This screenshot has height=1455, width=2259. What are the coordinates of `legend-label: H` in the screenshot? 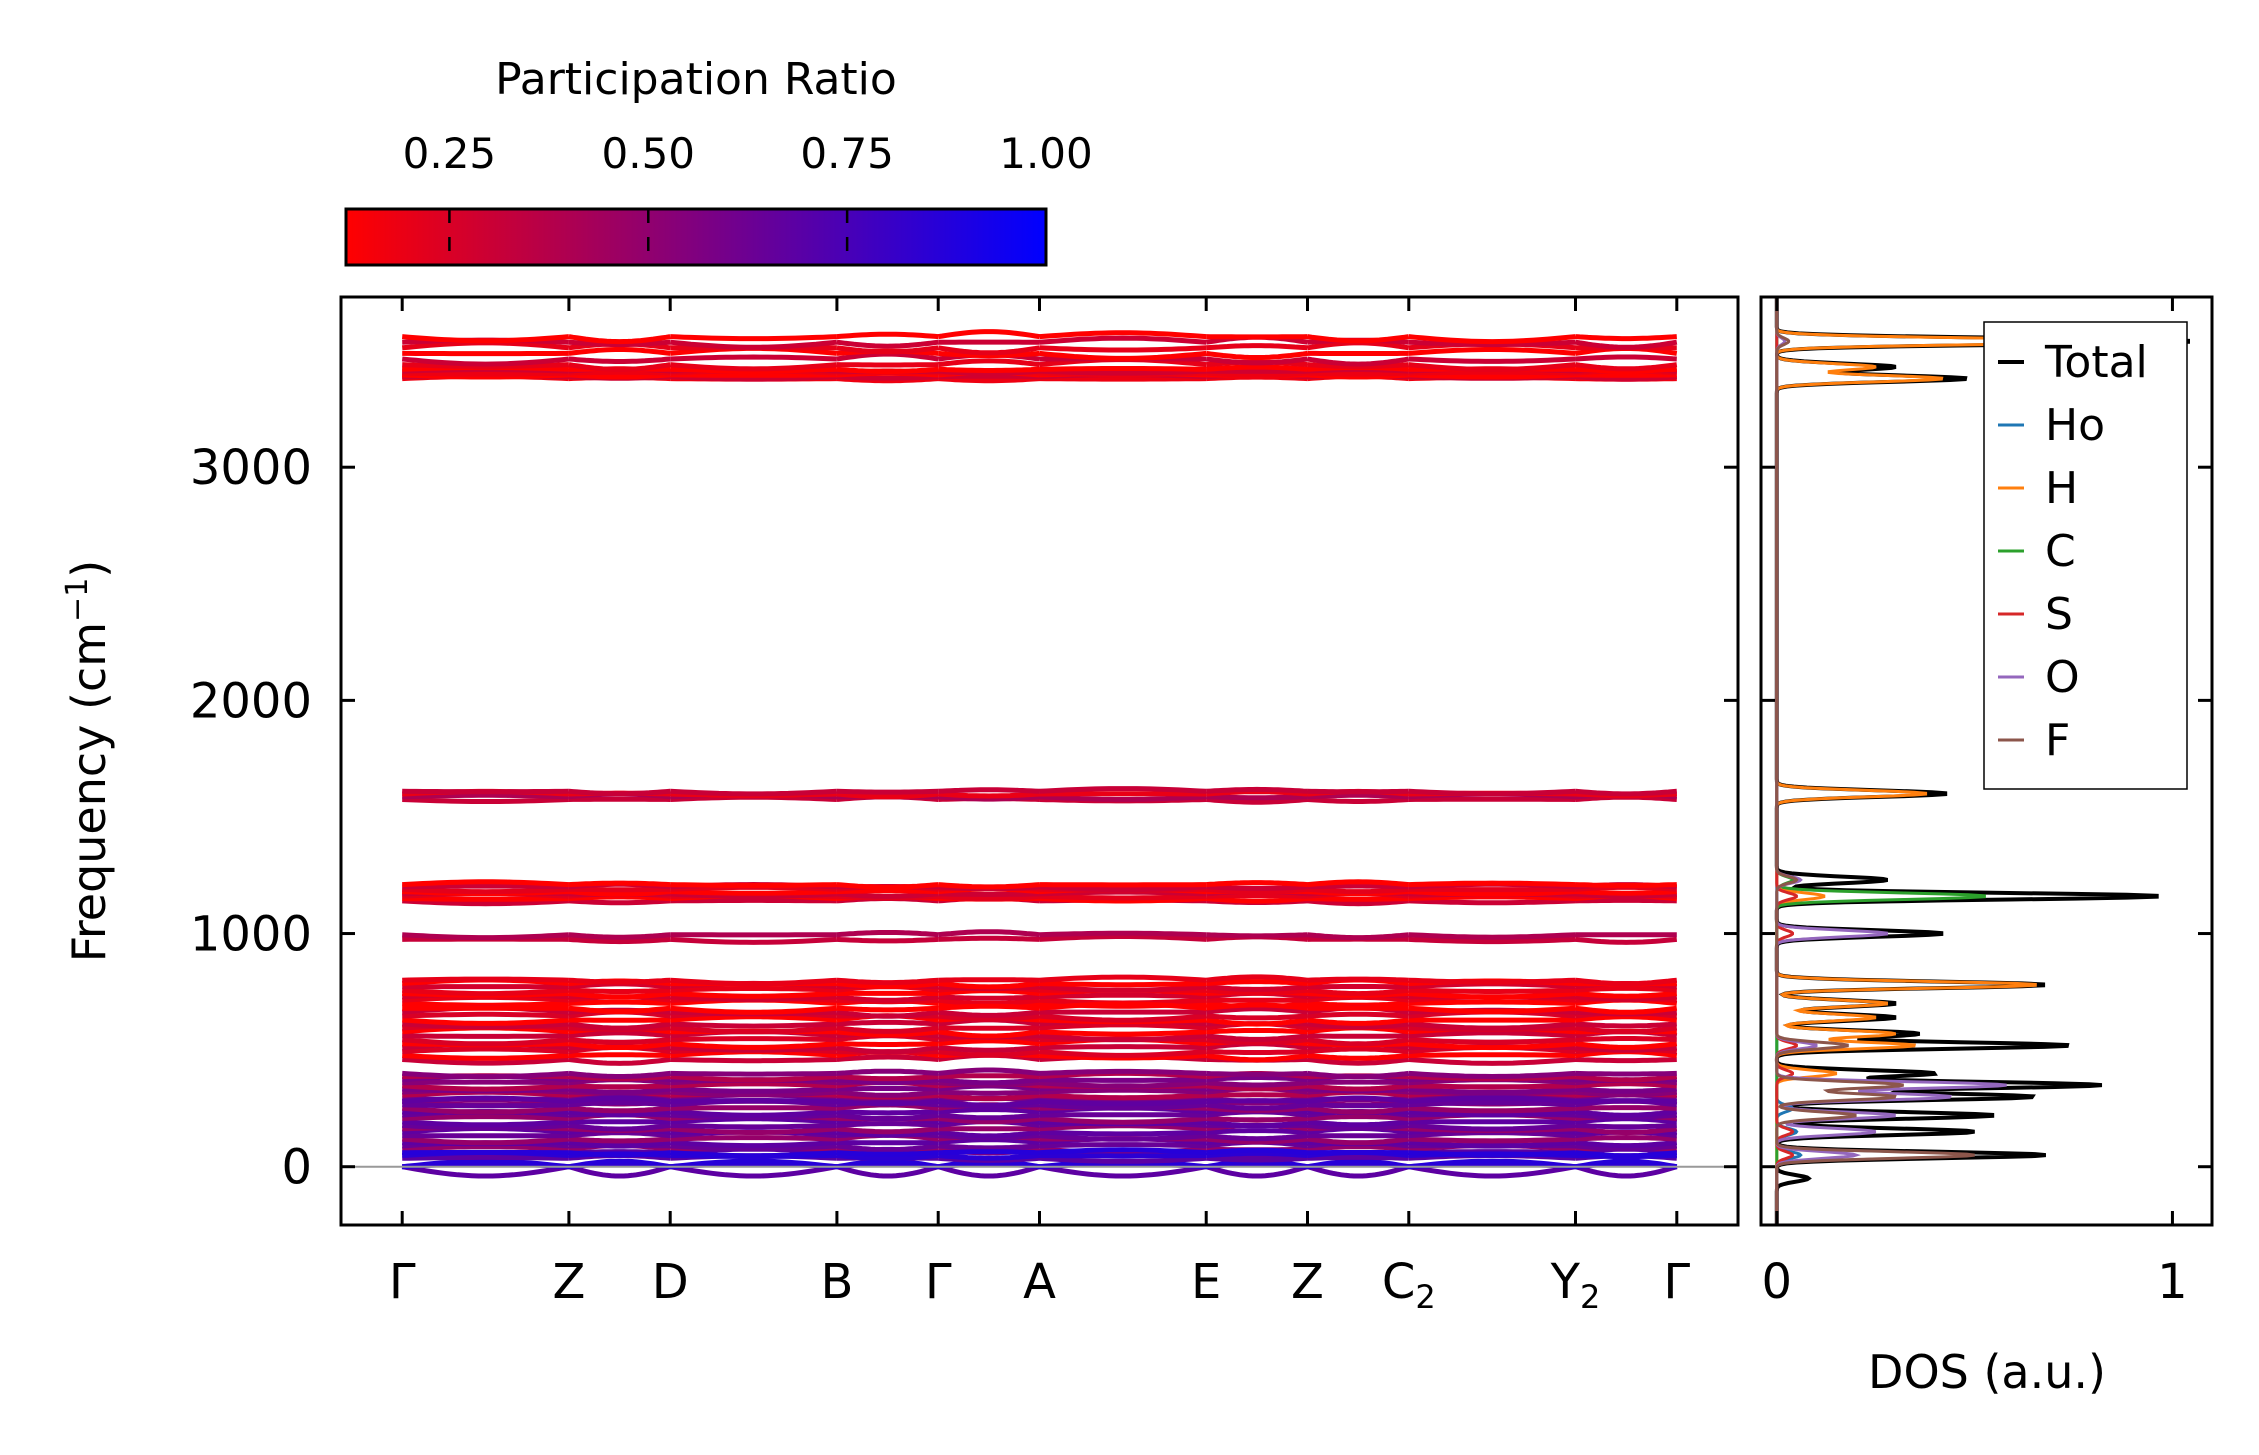 It's located at (2061, 488).